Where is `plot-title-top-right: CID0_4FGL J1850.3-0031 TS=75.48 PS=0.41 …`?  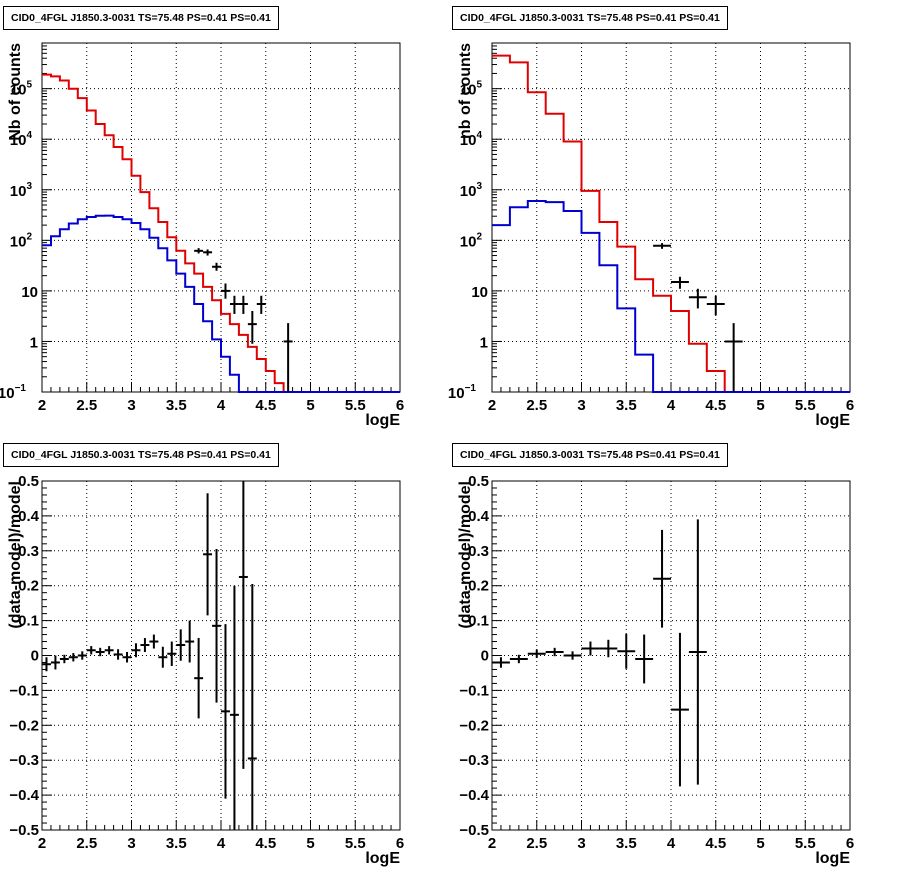 plot-title-top-right: CID0_4FGL J1850.3-0031 TS=75.48 PS=0.41 … is located at coordinates (590, 18).